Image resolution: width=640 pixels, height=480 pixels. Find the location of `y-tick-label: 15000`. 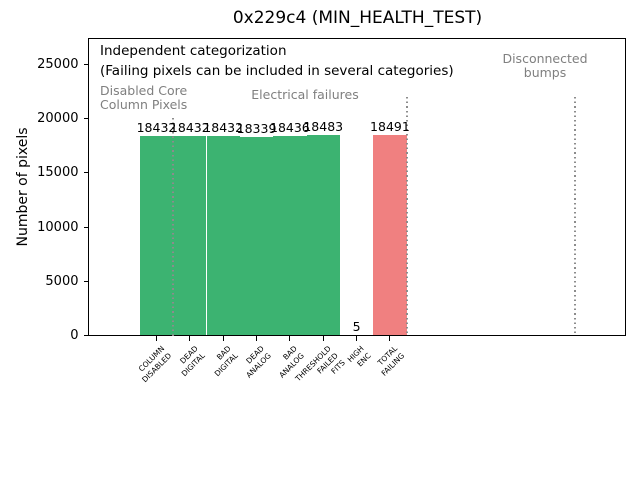

y-tick-label: 15000 is located at coordinates (58, 173).